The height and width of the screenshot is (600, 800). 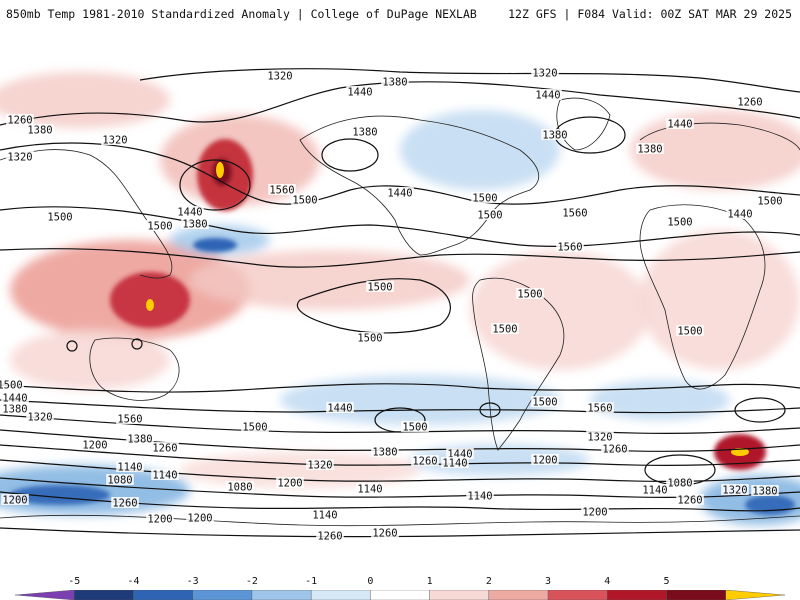 What do you see at coordinates (702, 297) in the screenshot?
I see `coastline-africa` at bounding box center [702, 297].